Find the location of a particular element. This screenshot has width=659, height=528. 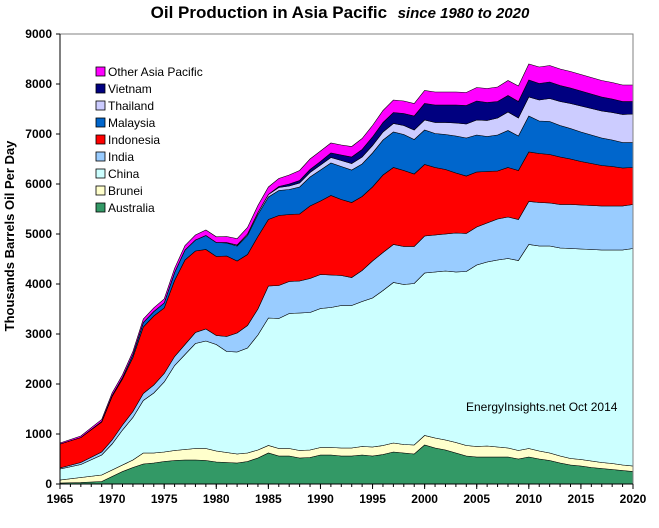

legend-label-australia: Australia is located at coordinates (131, 208).